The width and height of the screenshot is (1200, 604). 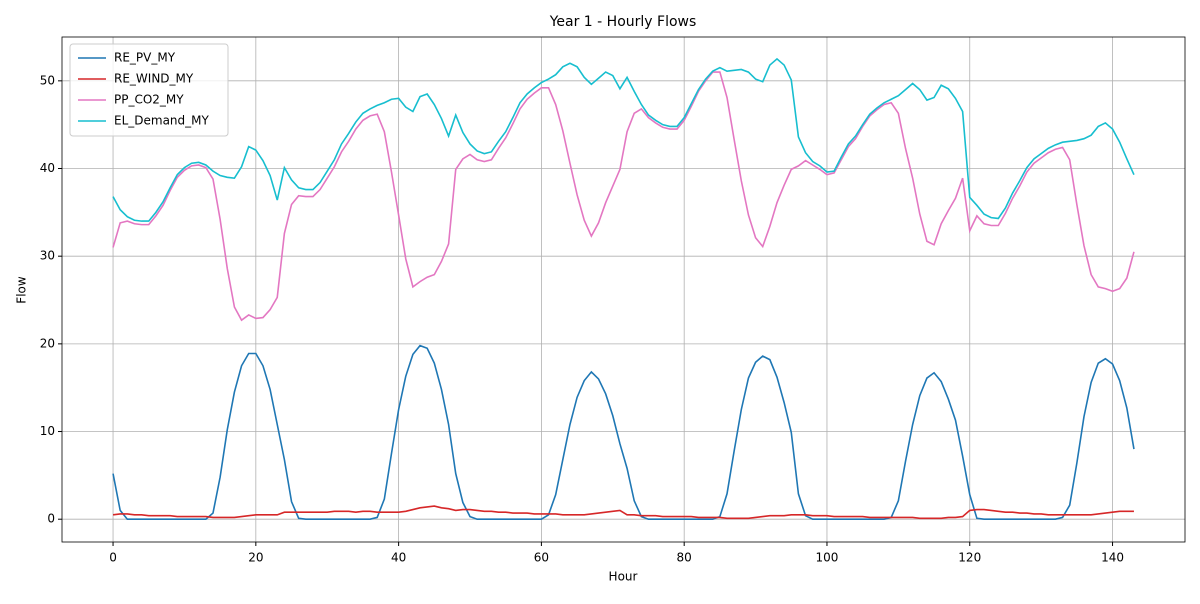 What do you see at coordinates (47, 343) in the screenshot?
I see `y-tick-label: 20` at bounding box center [47, 343].